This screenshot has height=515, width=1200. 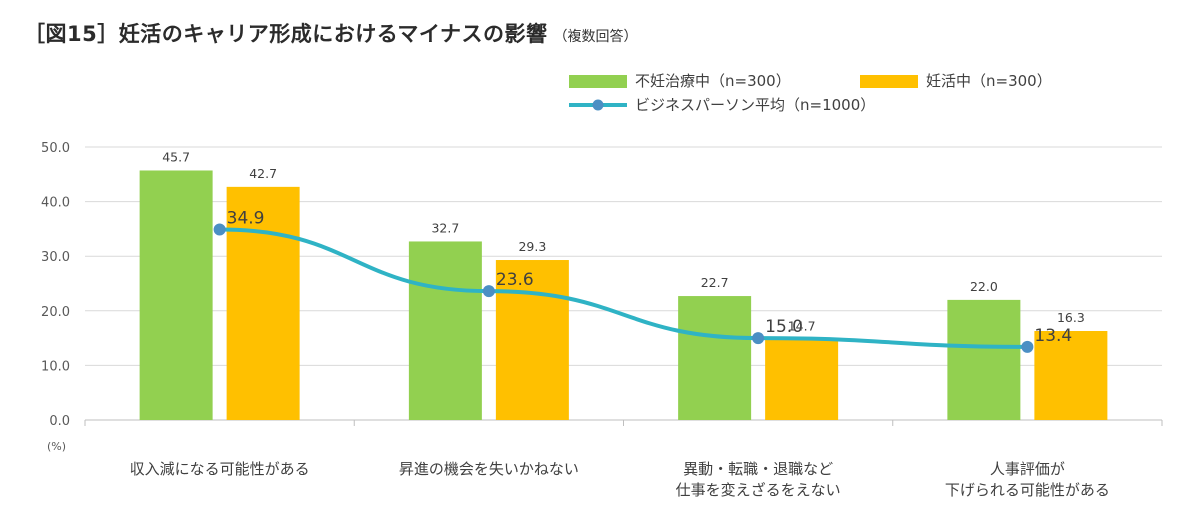 I want to click on legend-label: 妊活中（n=300）, so click(x=989, y=81).